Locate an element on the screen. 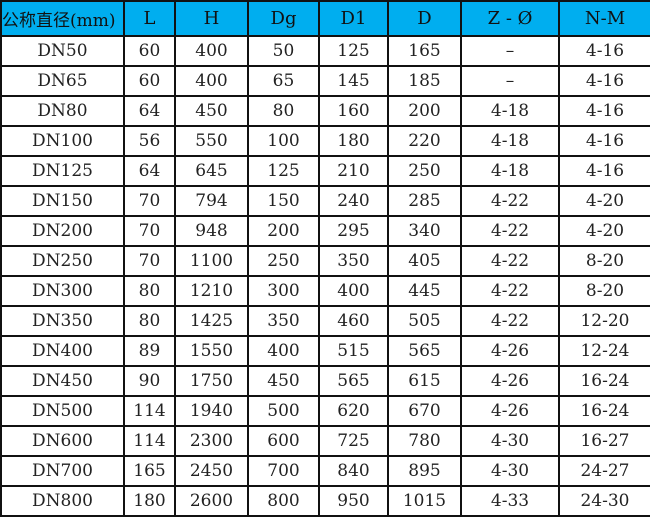 The height and width of the screenshot is (517, 650). cell-d: 200 is located at coordinates (424, 111).